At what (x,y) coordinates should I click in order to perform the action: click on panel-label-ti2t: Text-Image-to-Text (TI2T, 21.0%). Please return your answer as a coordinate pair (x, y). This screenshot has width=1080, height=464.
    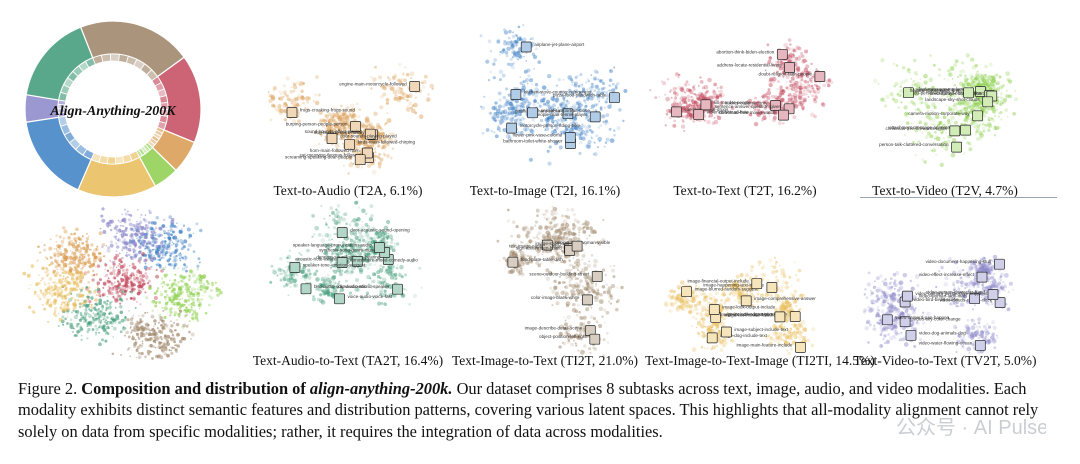
    Looking at the image, I should click on (545, 360).